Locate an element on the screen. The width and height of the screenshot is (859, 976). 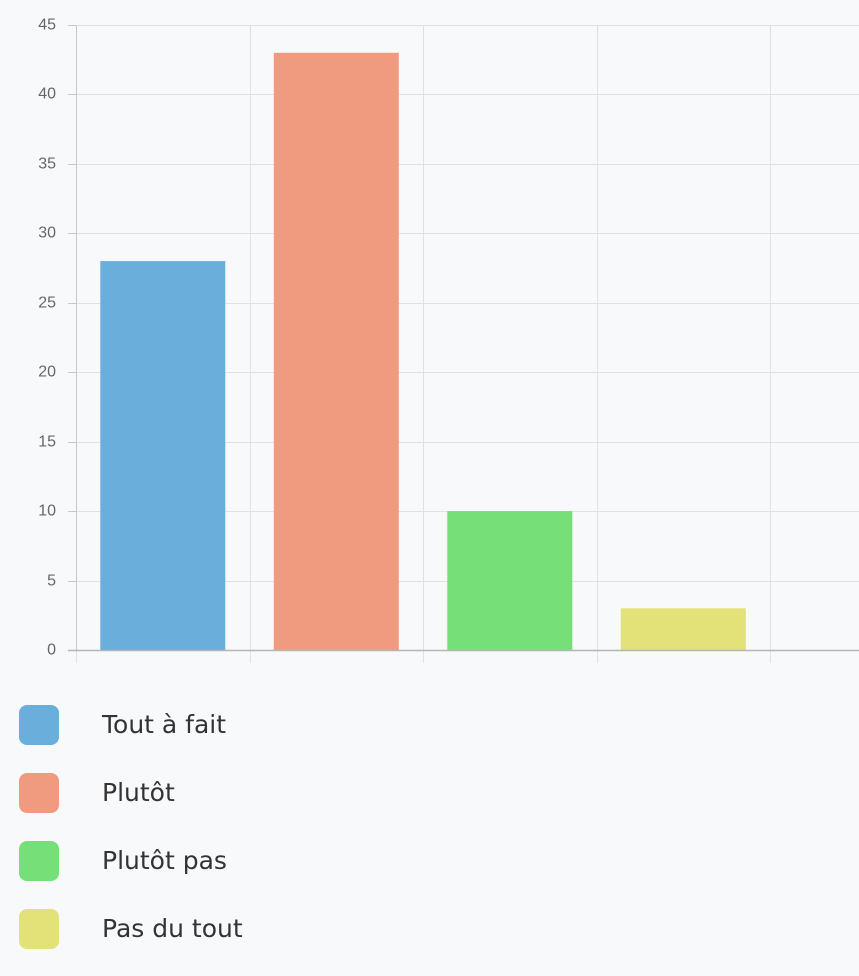
y-tick-label: 5 is located at coordinates (51, 581).